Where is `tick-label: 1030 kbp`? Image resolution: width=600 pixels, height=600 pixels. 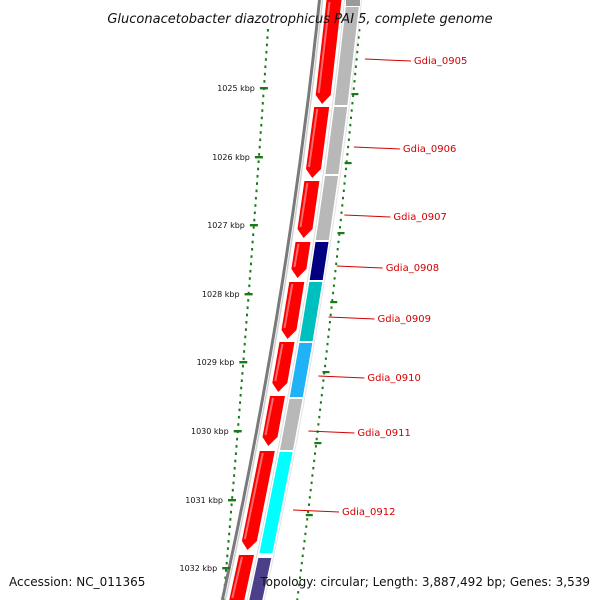 tick-label: 1030 kbp is located at coordinates (210, 431).